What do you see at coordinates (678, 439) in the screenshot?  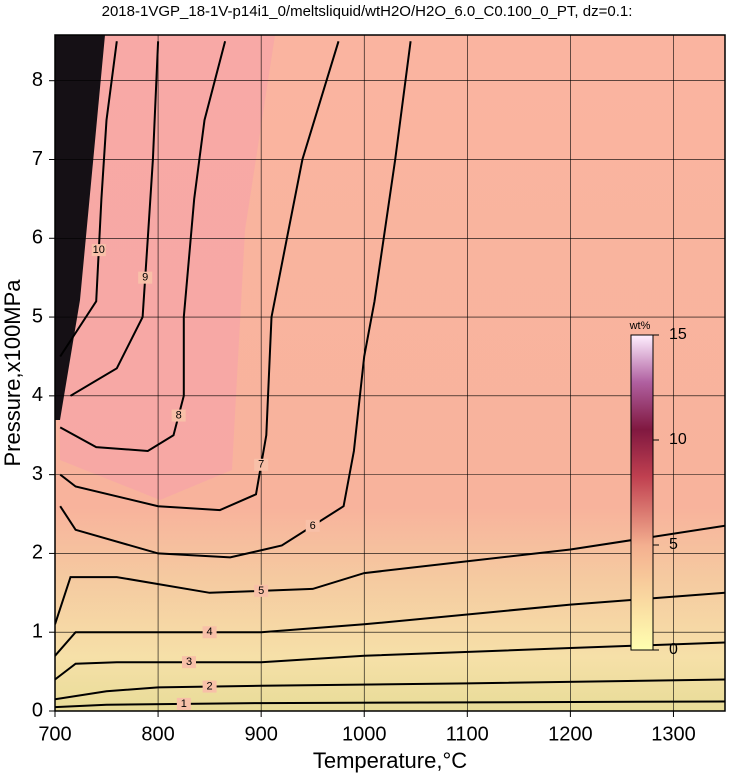 I see `colorbar-tick-label: 10` at bounding box center [678, 439].